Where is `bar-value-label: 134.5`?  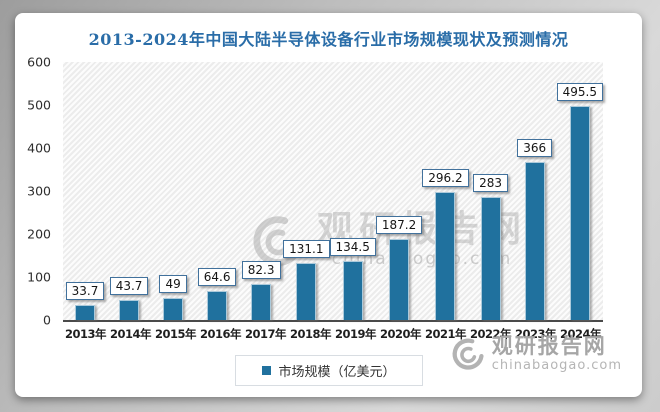 bar-value-label: 134.5 is located at coordinates (352, 247).